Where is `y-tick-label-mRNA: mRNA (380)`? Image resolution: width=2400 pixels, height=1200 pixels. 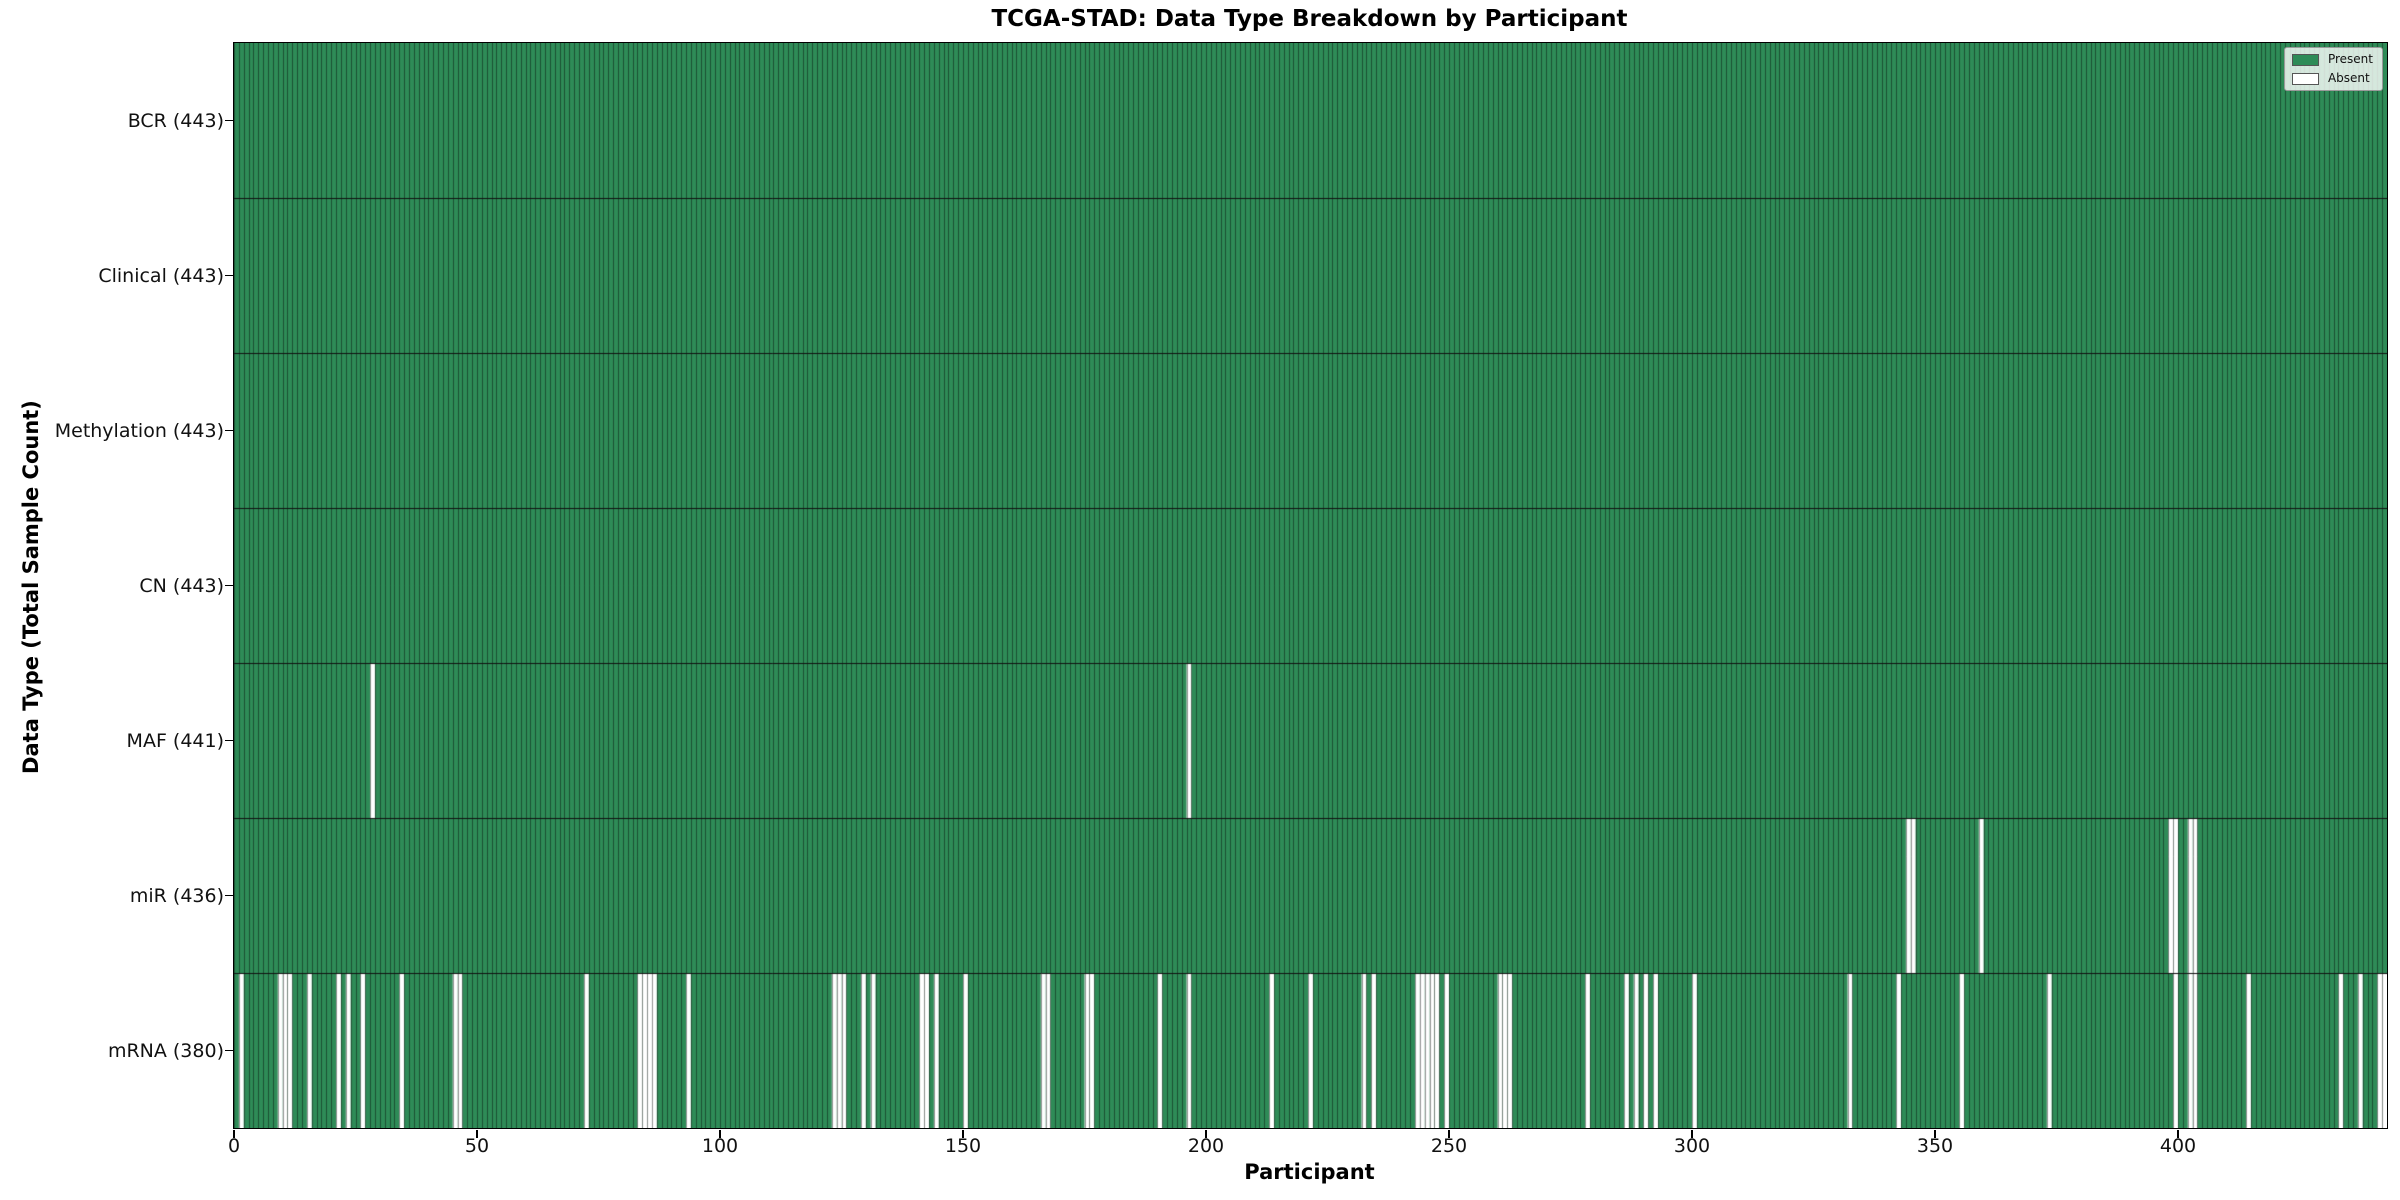
y-tick-label-mRNA: mRNA (380) is located at coordinates (165, 1050).